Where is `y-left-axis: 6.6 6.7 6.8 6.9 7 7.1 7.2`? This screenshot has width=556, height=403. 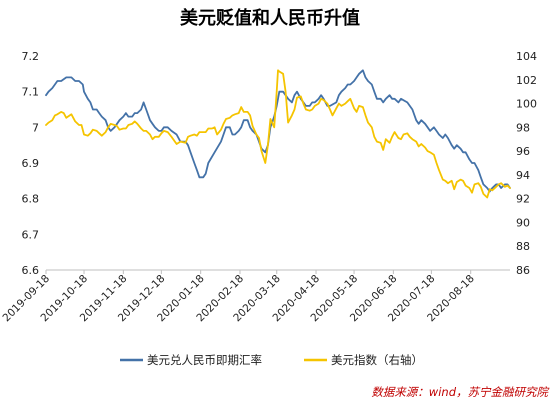
y-left-axis: 6.6 6.7 6.8 6.9 7 7.1 7.2 is located at coordinates (31, 163).